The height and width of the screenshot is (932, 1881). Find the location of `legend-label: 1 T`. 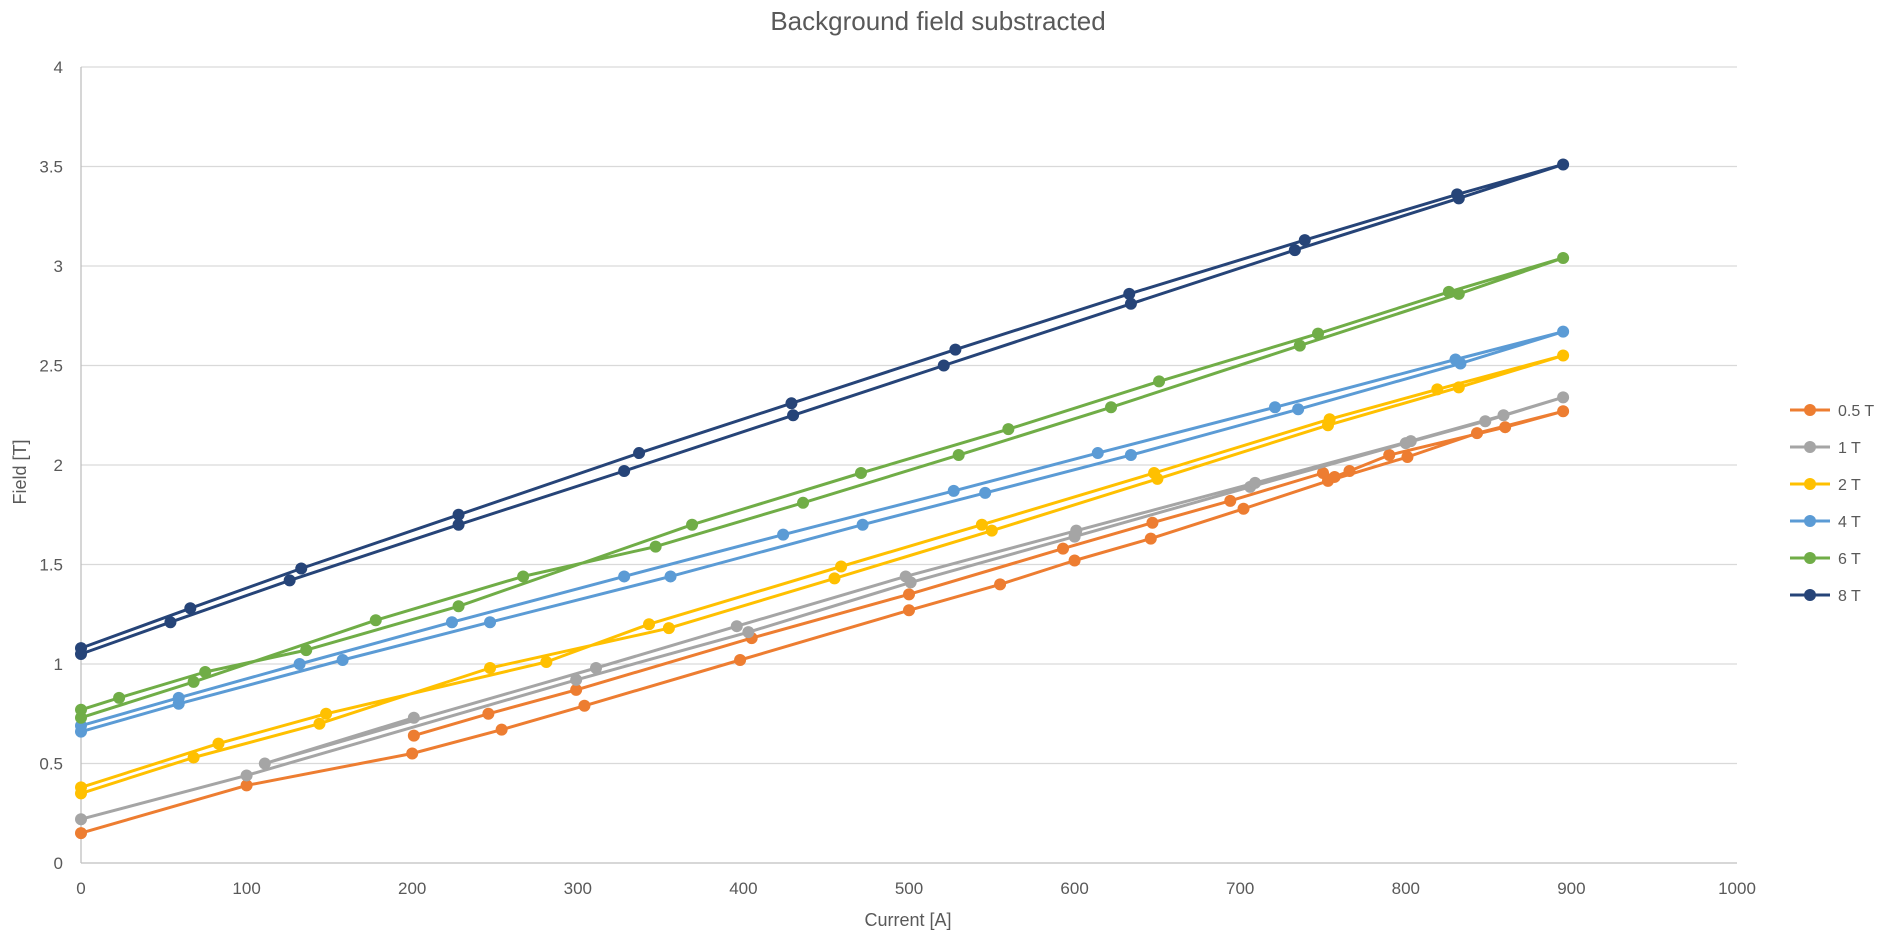

legend-label: 1 T is located at coordinates (1849, 448).